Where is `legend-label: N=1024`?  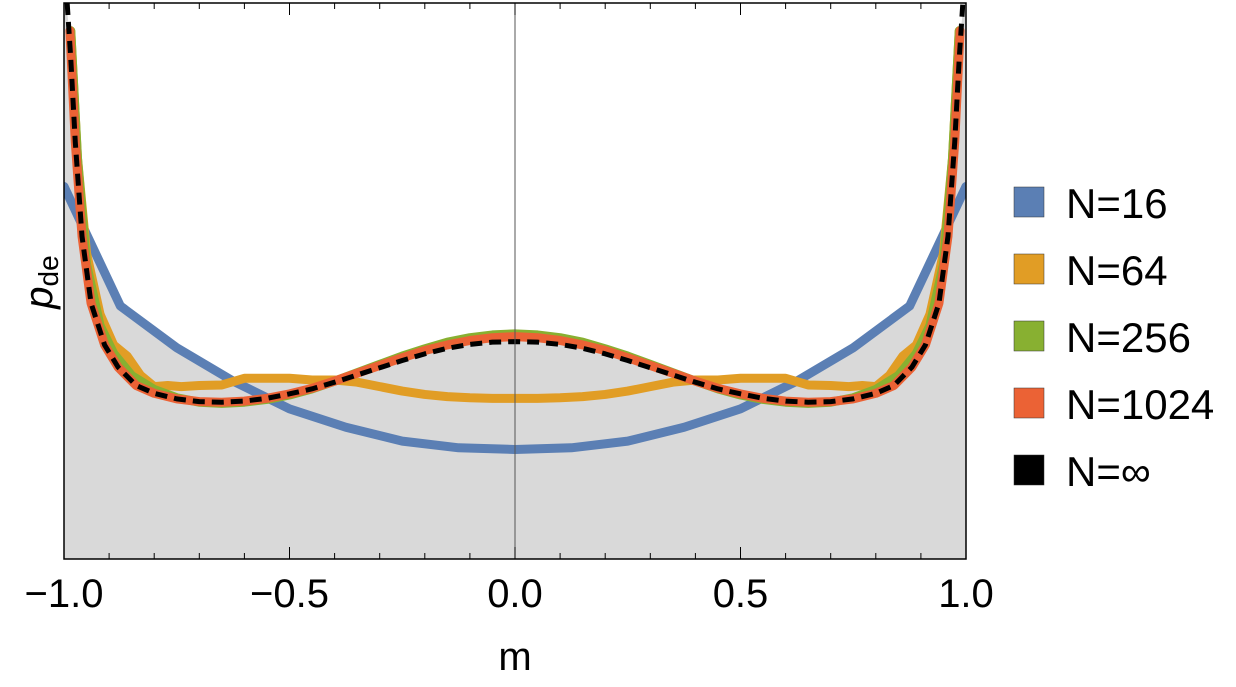 legend-label: N=1024 is located at coordinates (1140, 404).